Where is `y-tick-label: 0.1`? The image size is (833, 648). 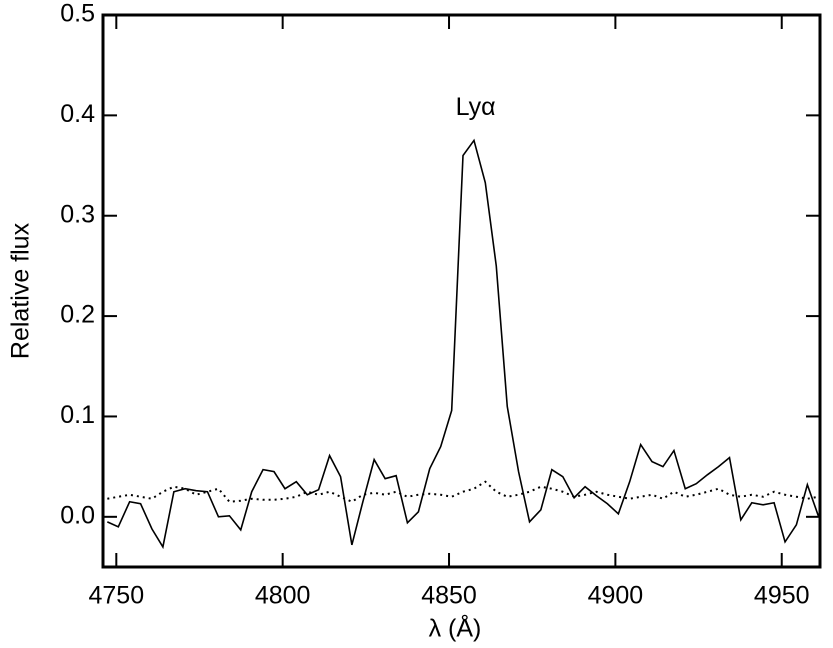
y-tick-label: 0.1 is located at coordinates (77, 415).